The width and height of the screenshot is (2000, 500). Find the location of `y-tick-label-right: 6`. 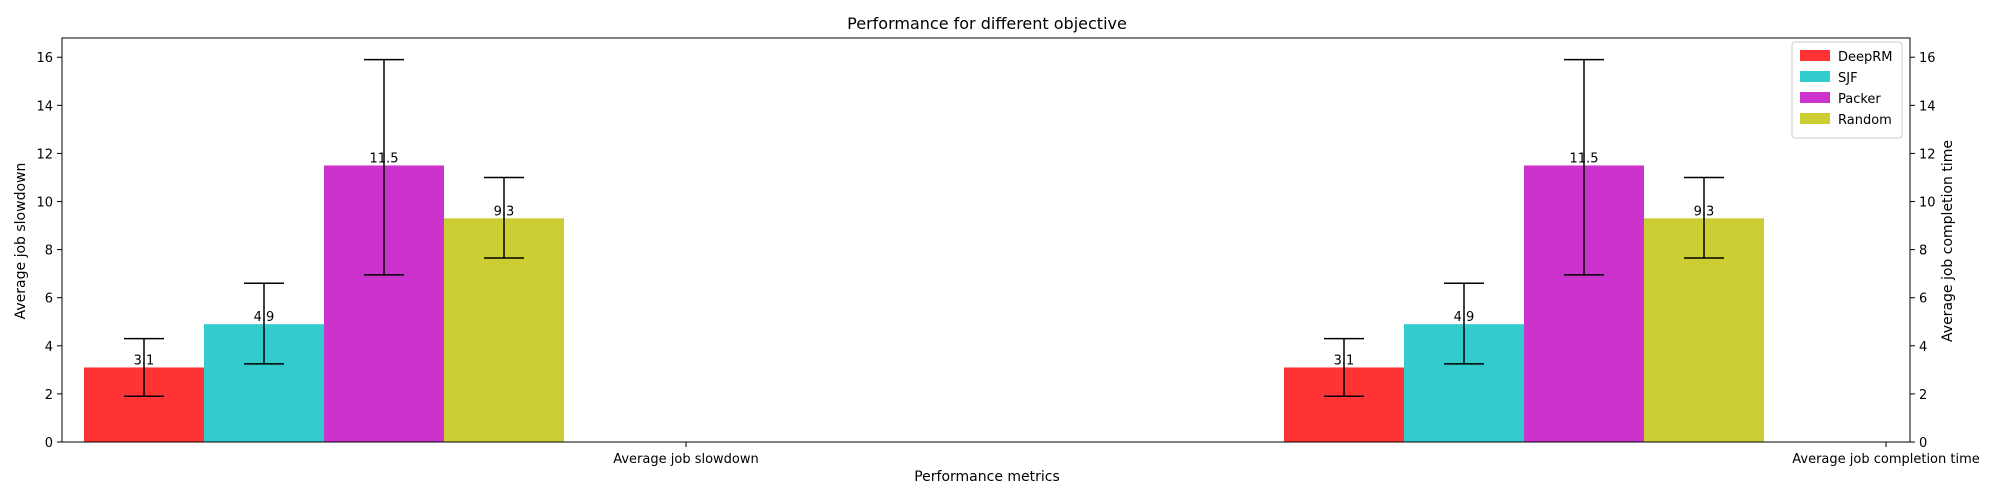

y-tick-label-right: 6 is located at coordinates (1923, 299).